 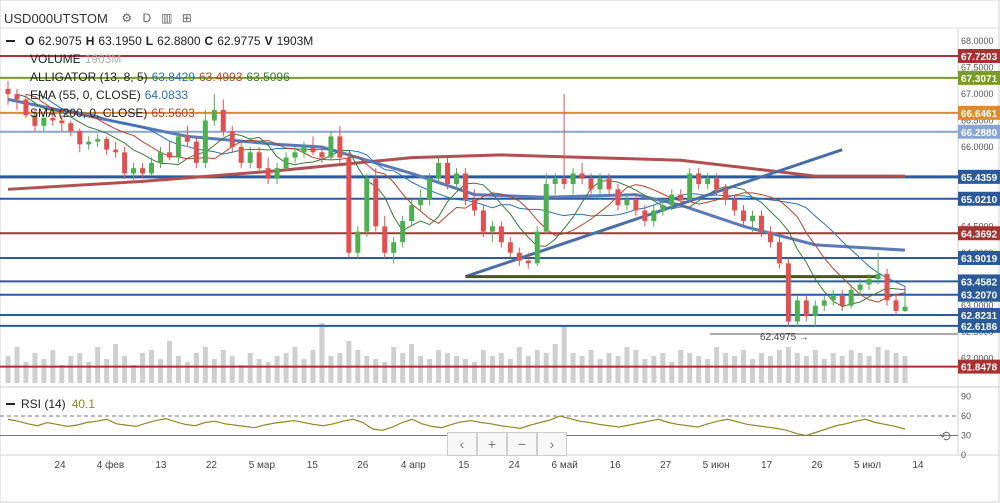 What do you see at coordinates (268, 41) in the screenshot?
I see `ohlc-volume-label: V` at bounding box center [268, 41].